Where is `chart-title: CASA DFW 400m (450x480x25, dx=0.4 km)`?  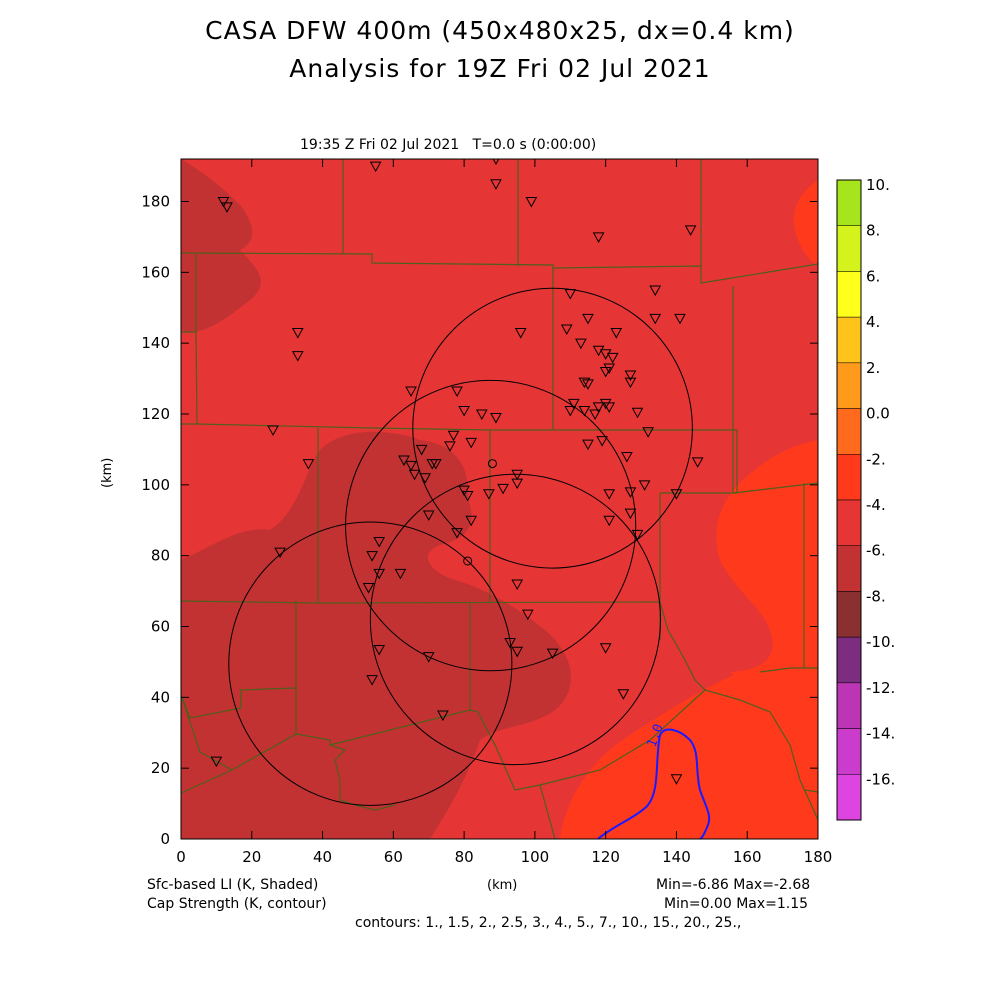
chart-title: CASA DFW 400m (450x480x25, dx=0.4 km) is located at coordinates (500, 30).